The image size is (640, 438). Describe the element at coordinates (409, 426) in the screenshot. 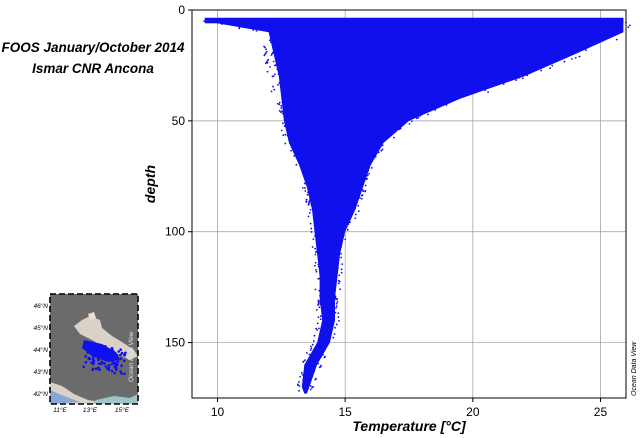

I see `x-axis-label: Temperature [°C]` at that location.